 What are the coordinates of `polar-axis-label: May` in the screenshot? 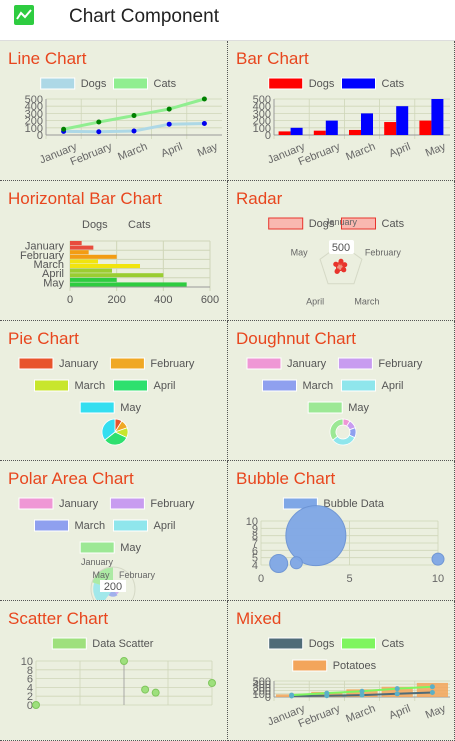 It's located at (101, 575).